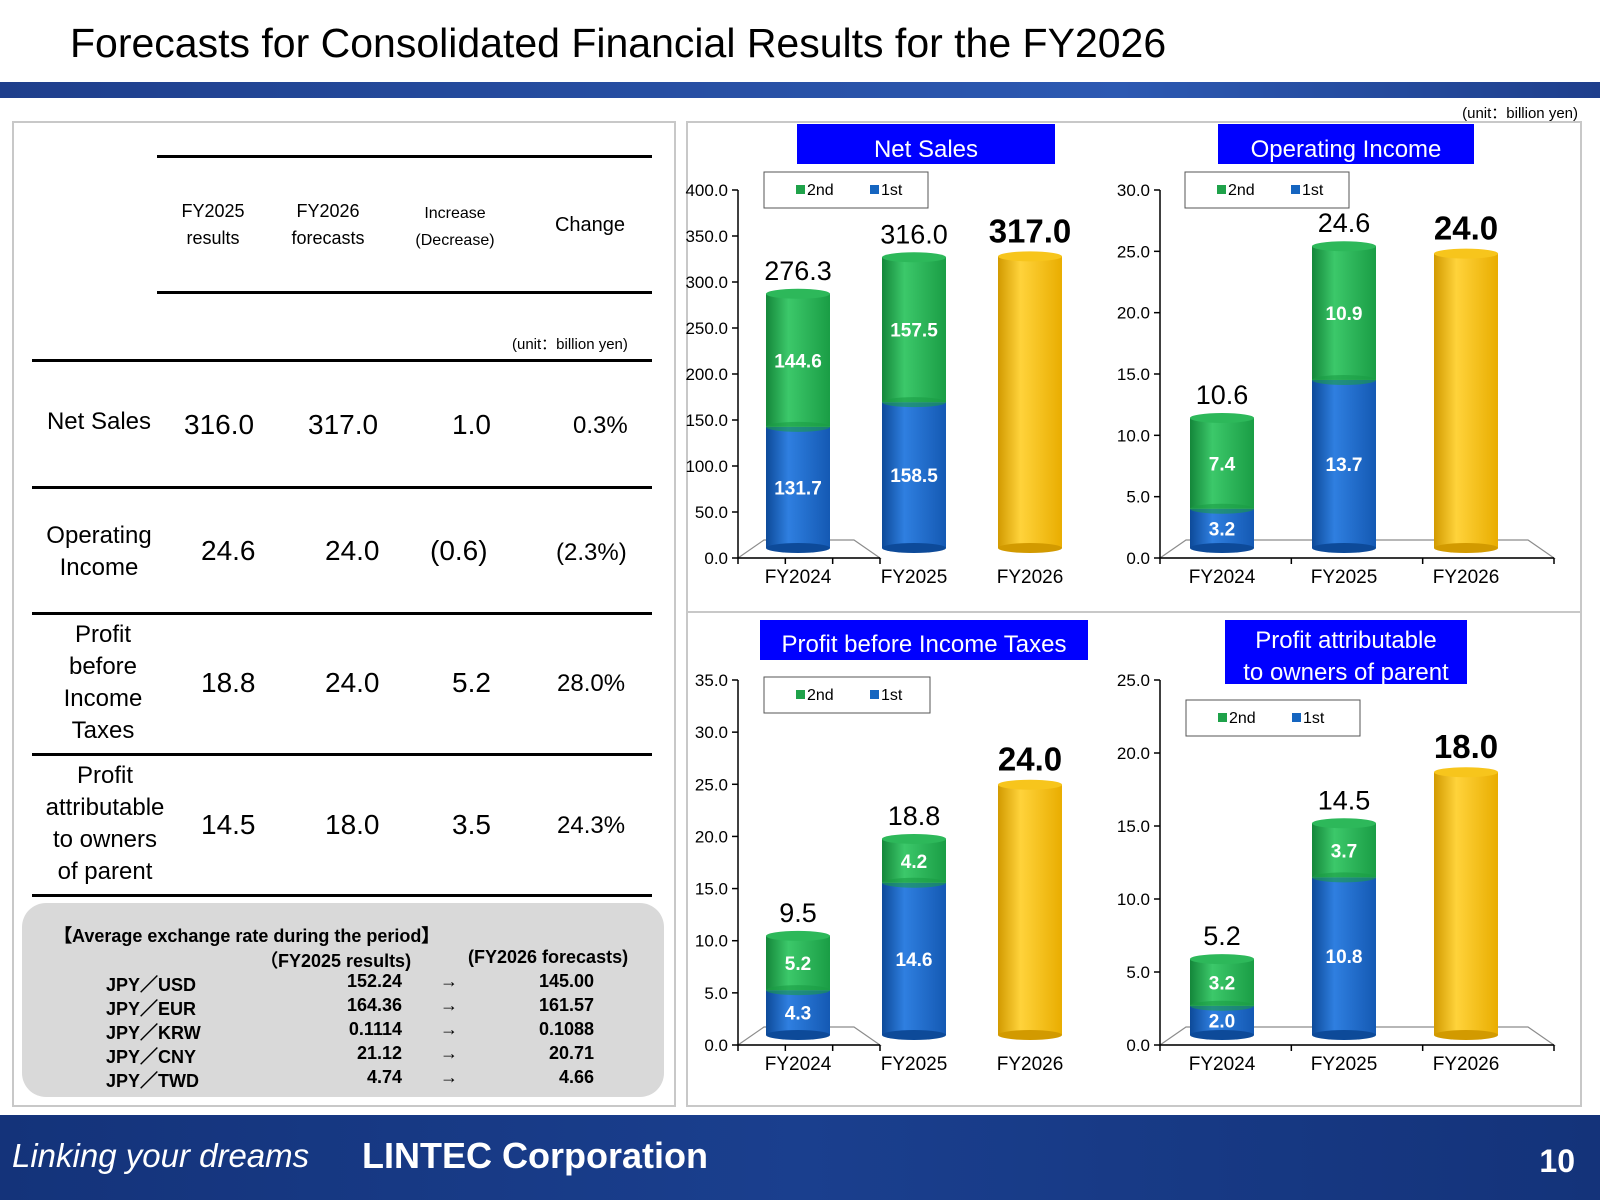  Describe the element at coordinates (404, 292) in the screenshot. I see `table-header-rule` at that location.